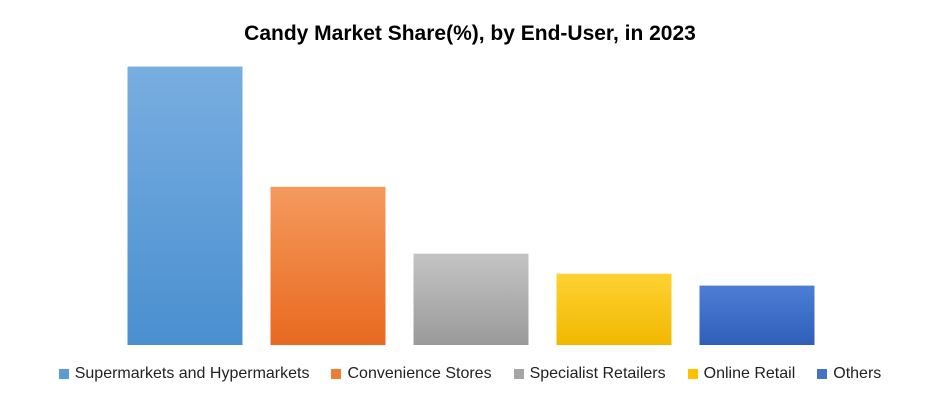  Describe the element at coordinates (336, 374) in the screenshot. I see `legend-swatch-convenience-stores` at that location.